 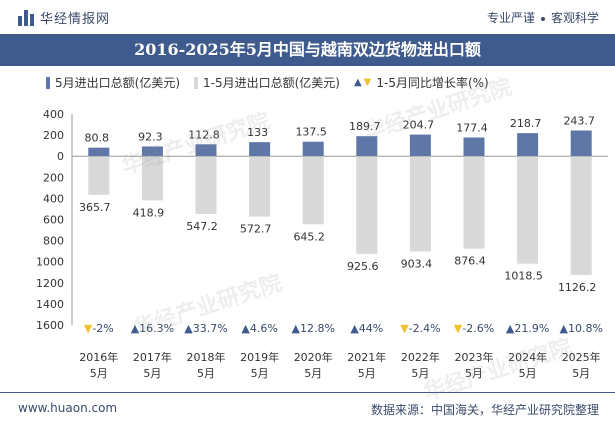 I want to click on growth-value: 44%, so click(x=371, y=328).